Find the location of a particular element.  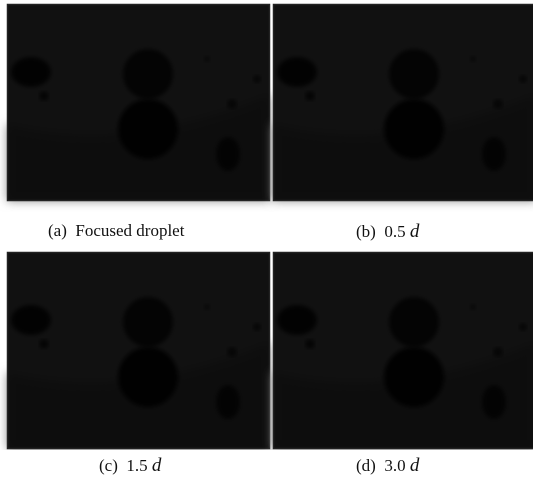

caption: (a) Focused droplet is located at coordinates (116, 231).